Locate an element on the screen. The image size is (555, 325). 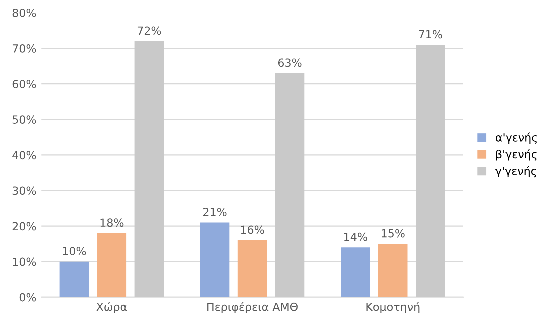
y-tick-label: 60% is located at coordinates (24, 84).